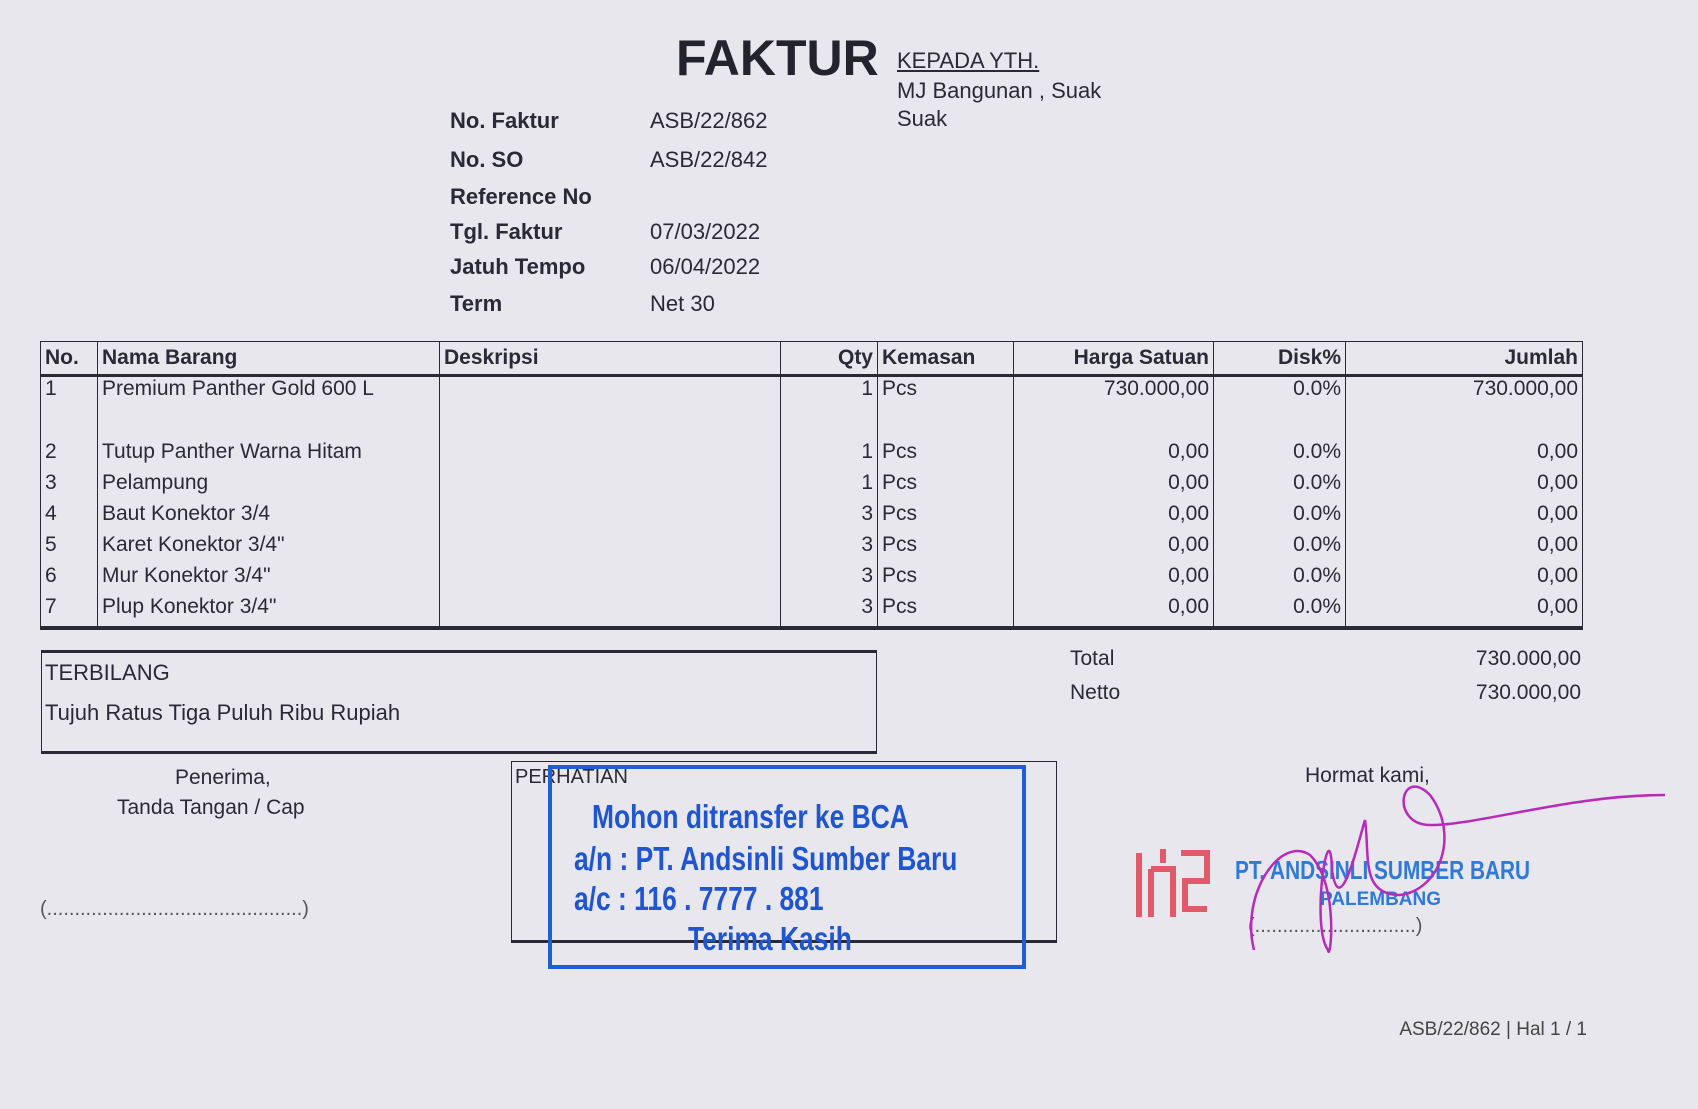 The image size is (1698, 1109). What do you see at coordinates (223, 777) in the screenshot?
I see `receiver-label: Penerima,` at bounding box center [223, 777].